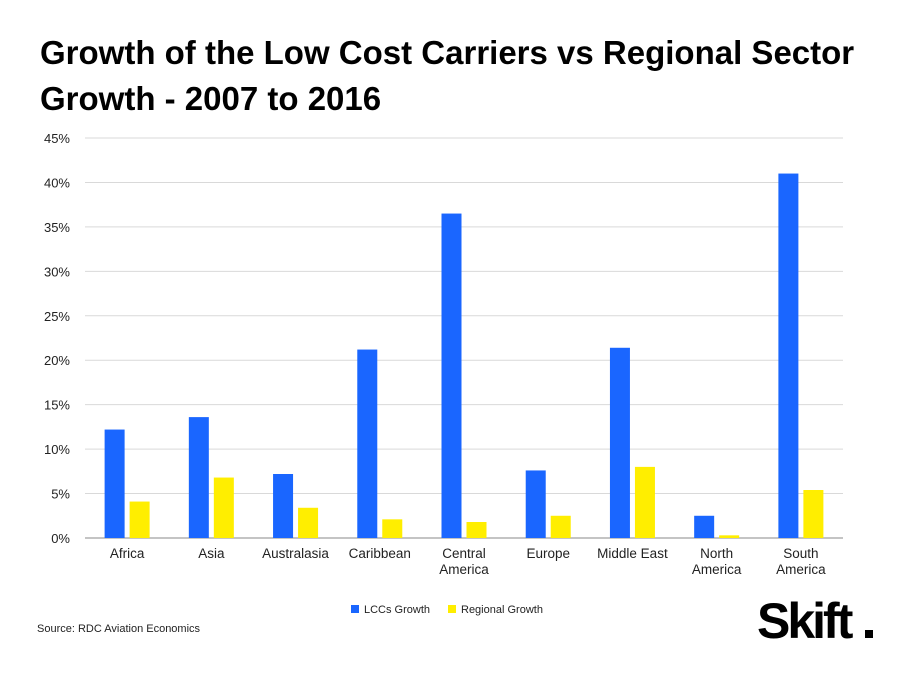 The height and width of the screenshot is (684, 912). What do you see at coordinates (380, 553) in the screenshot?
I see `x-category-label: Caribbean` at bounding box center [380, 553].